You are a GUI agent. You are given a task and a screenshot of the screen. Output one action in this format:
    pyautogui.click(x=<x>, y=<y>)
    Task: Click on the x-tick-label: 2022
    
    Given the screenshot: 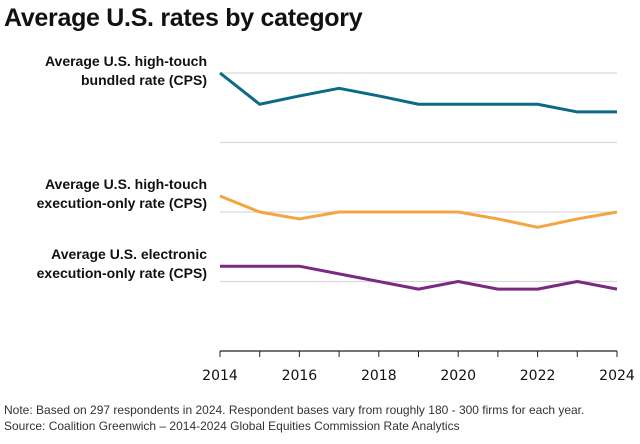 What is the action you would take?
    pyautogui.click(x=538, y=376)
    